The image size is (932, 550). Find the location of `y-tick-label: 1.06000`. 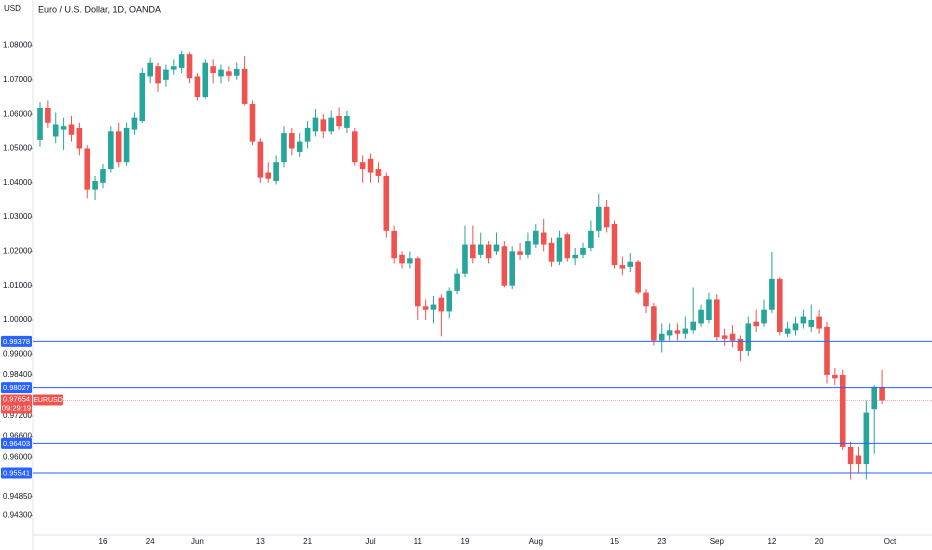

y-tick-label: 1.06000 is located at coordinates (17, 113).